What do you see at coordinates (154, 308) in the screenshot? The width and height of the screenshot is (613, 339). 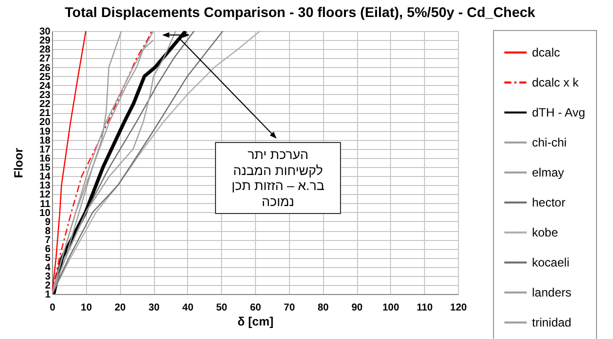 I see `x-tick-label: 30` at bounding box center [154, 308].